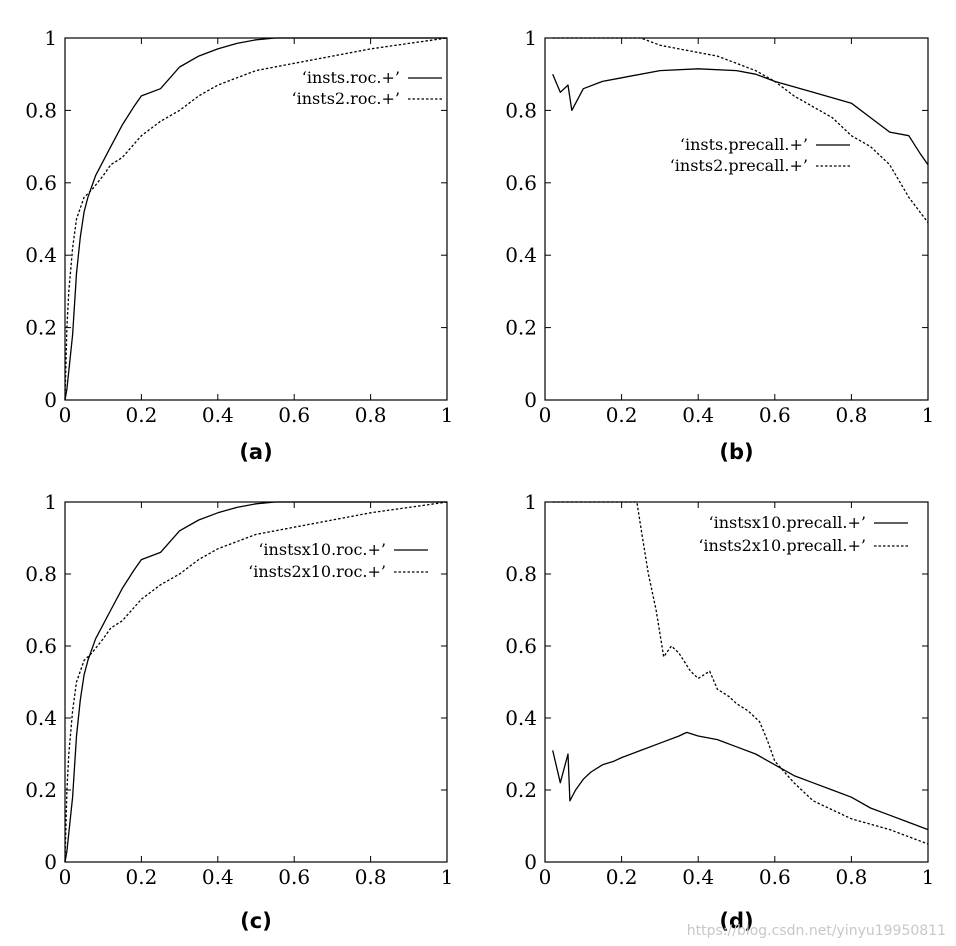  I want to click on legend-label: ‘instsx10.roc.+’, so click(322, 549).